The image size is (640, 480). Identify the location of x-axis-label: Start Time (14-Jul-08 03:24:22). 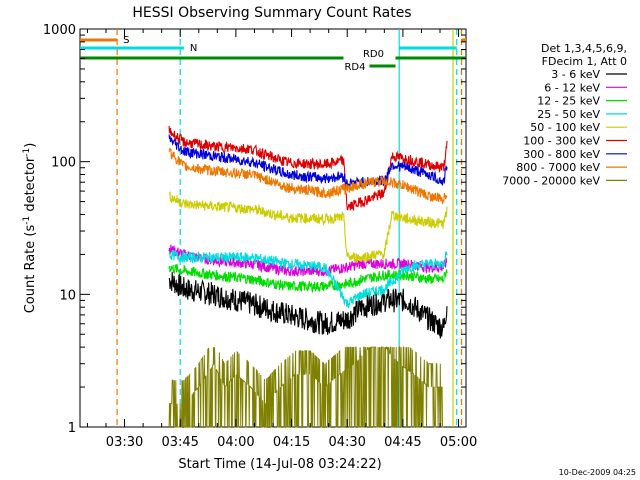
(279, 464).